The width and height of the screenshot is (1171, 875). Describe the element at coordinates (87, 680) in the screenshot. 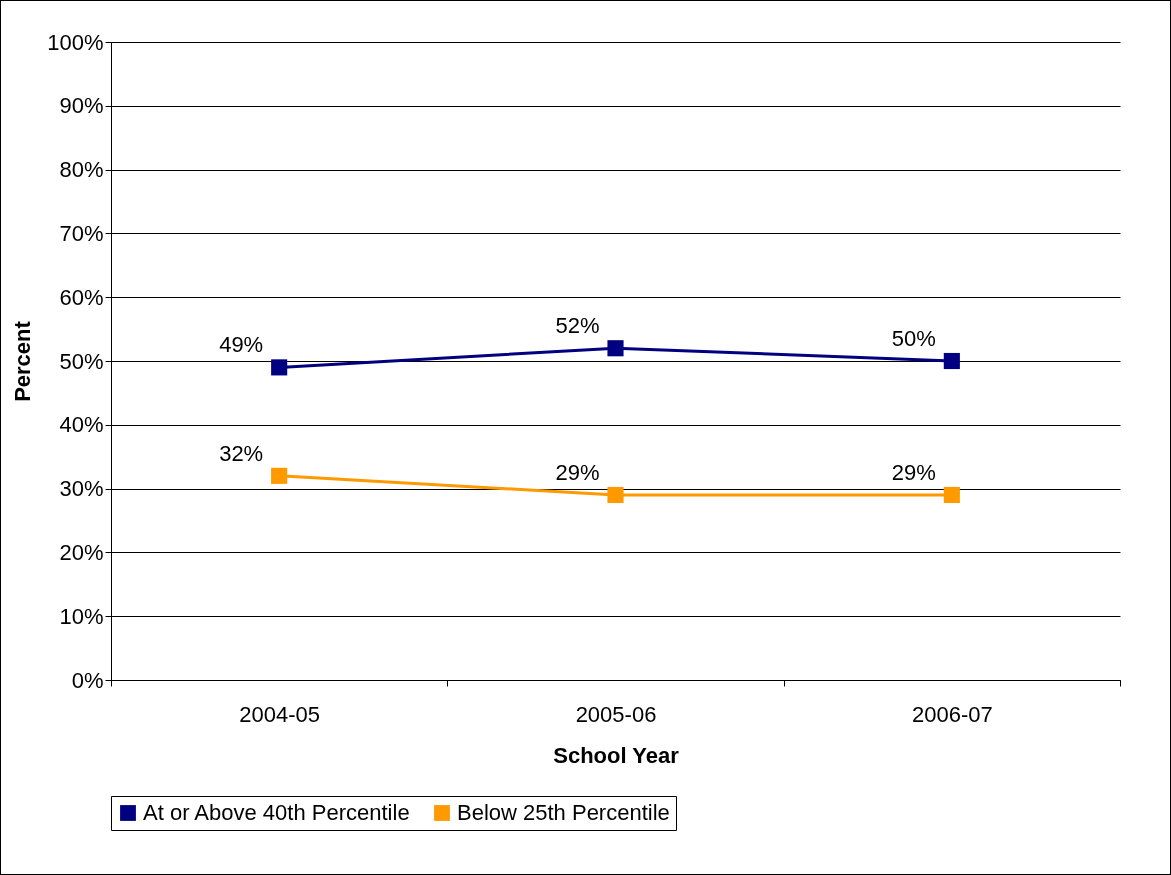

I see `y-tick-label: 0%` at that location.